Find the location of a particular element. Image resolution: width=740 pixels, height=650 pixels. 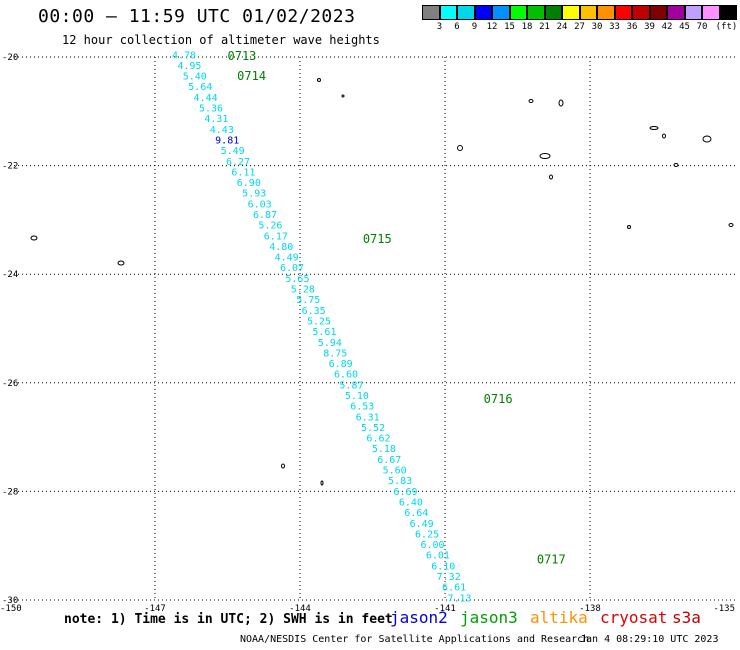

satellite-name: jason3 is located at coordinates (489, 617).